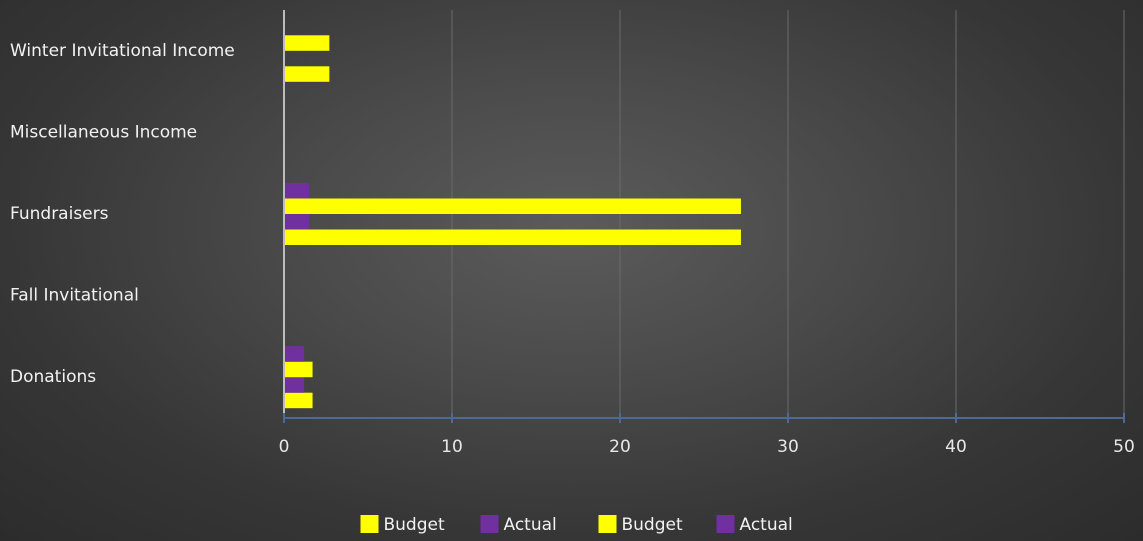 Image resolution: width=1143 pixels, height=541 pixels. What do you see at coordinates (956, 447) in the screenshot?
I see `x-tick-label: 40` at bounding box center [956, 447].